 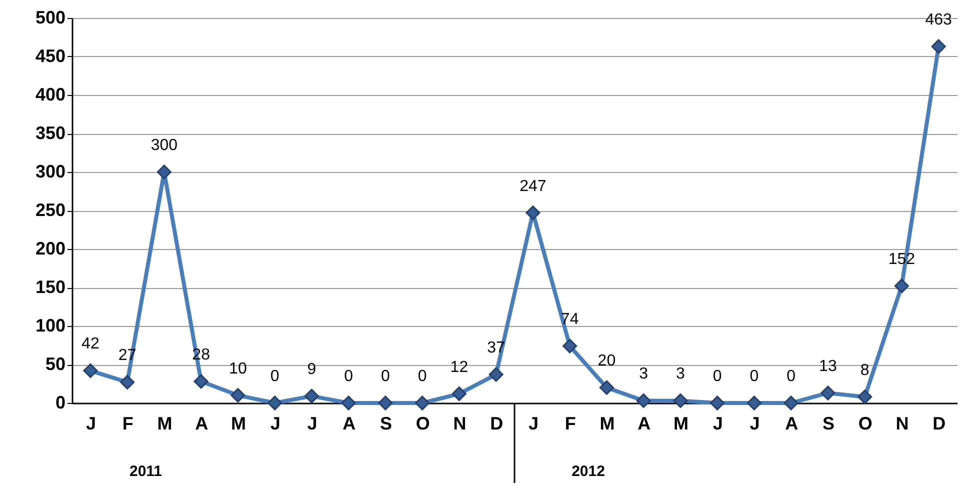 I want to click on y-tick-label: 500, so click(x=50, y=18).